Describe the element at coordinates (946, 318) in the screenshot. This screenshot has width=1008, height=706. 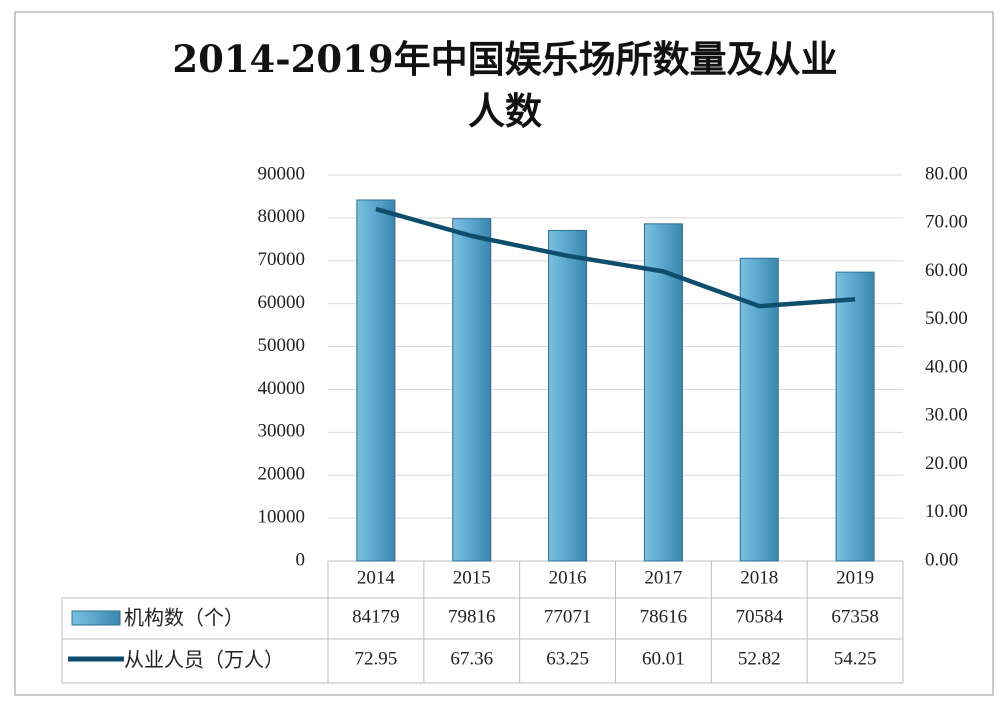
I see `y2-tick-label: 50.00` at that location.